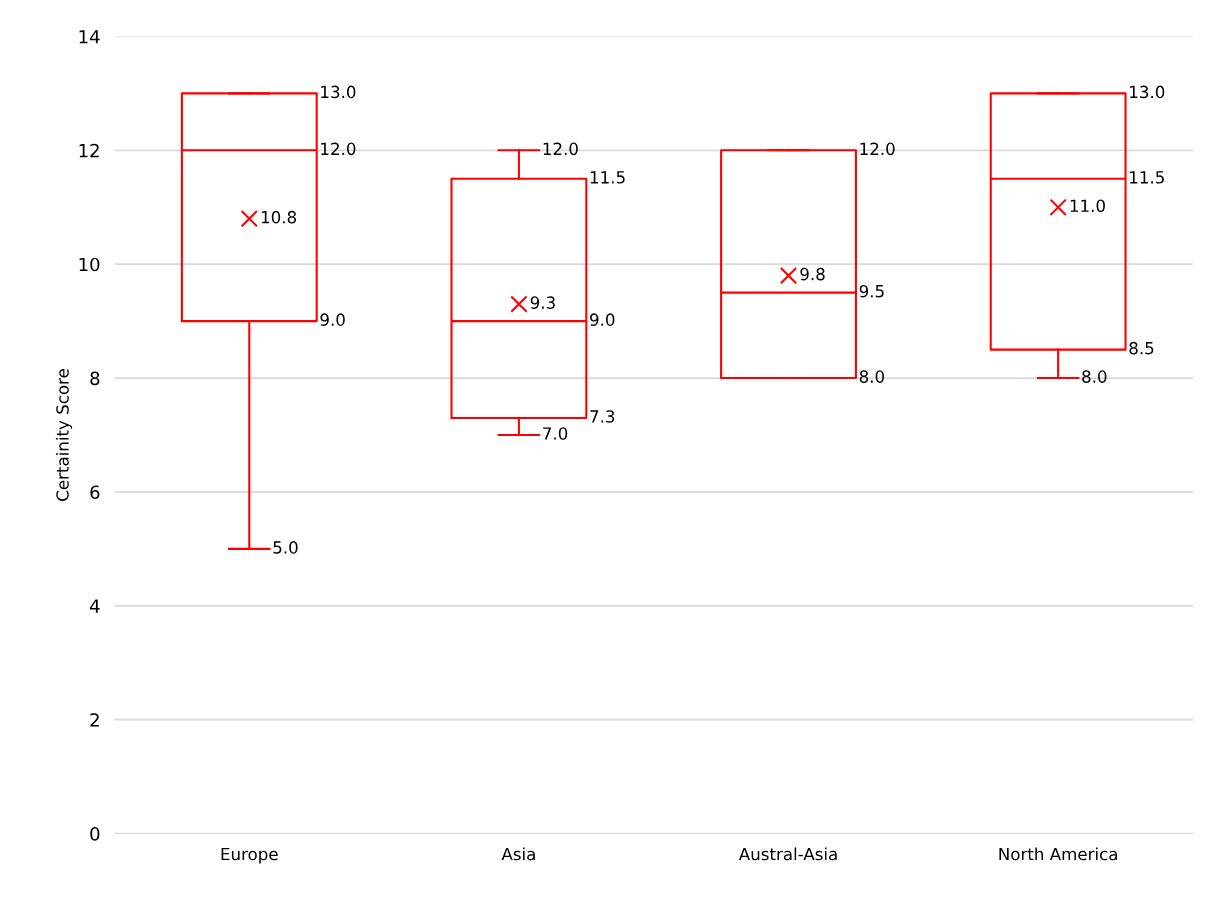 The image size is (1205, 911). Describe the element at coordinates (249, 855) in the screenshot. I see `x-tick-label: Europe` at that location.